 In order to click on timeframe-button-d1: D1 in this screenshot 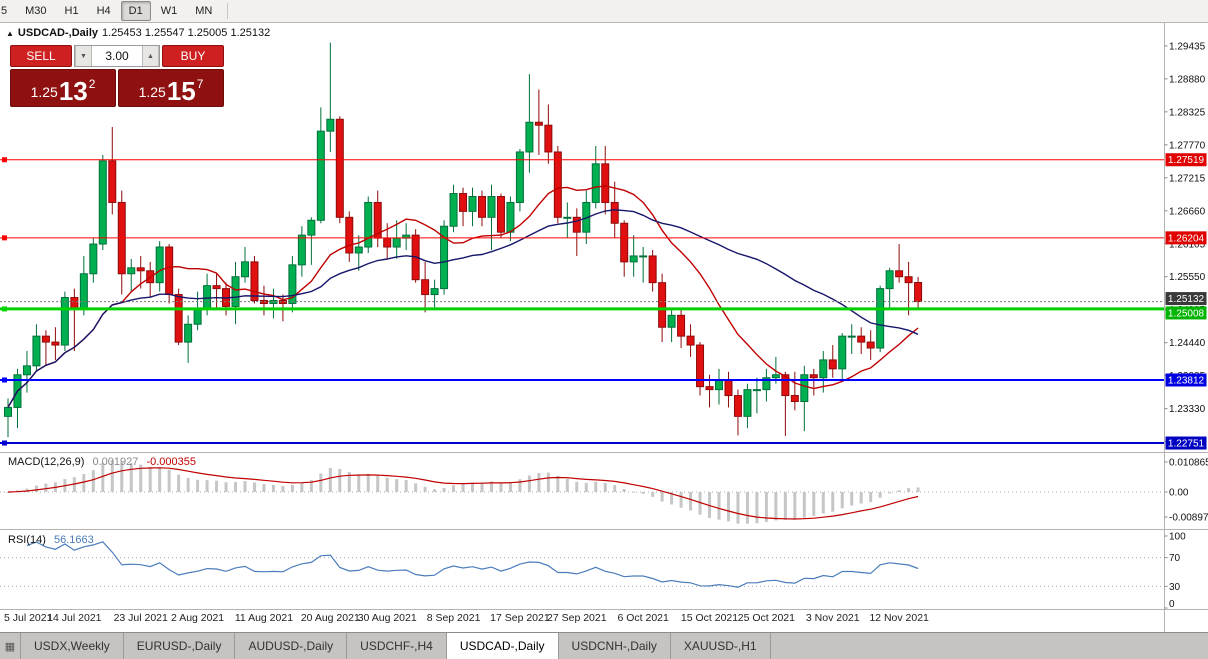, I will do `click(135, 11)`.